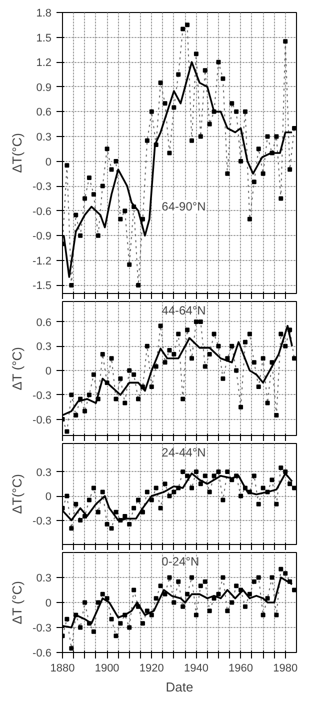 The height and width of the screenshot is (719, 320). What do you see at coordinates (180, 687) in the screenshot?
I see `x-axis-title: Date` at bounding box center [180, 687].